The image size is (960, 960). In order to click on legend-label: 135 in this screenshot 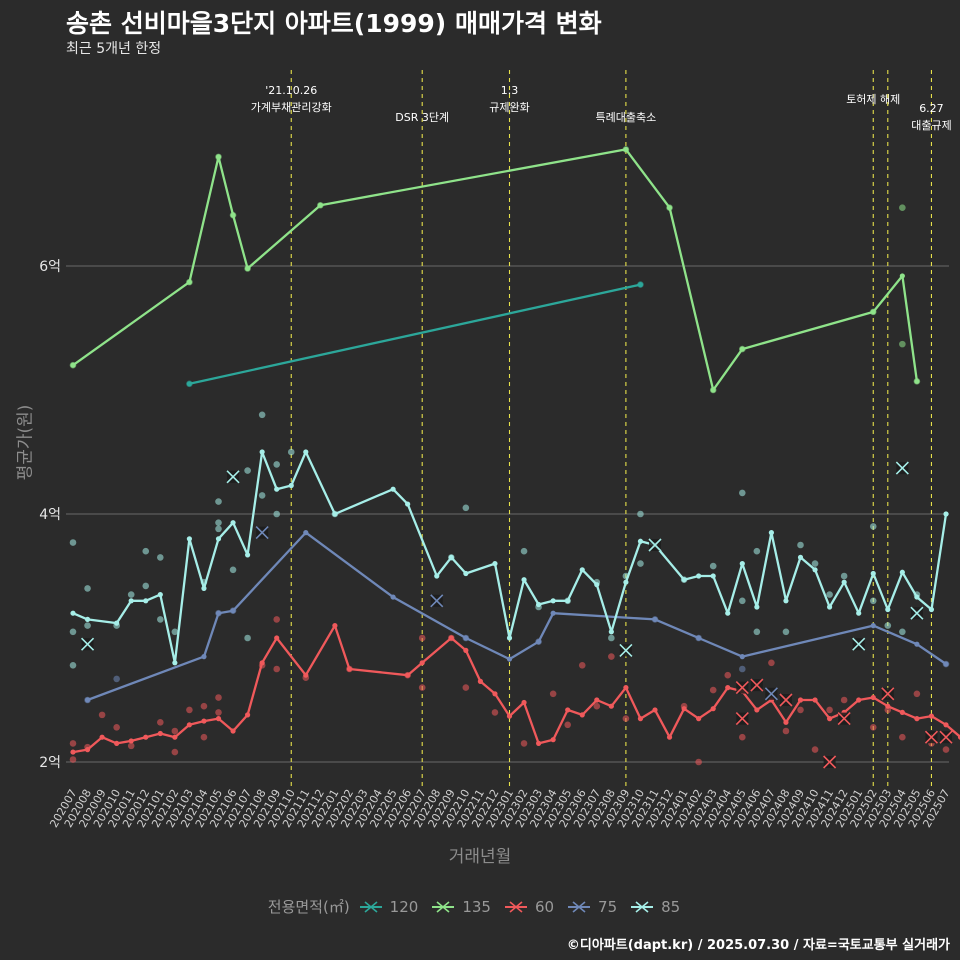, I will do `click(476, 906)`.